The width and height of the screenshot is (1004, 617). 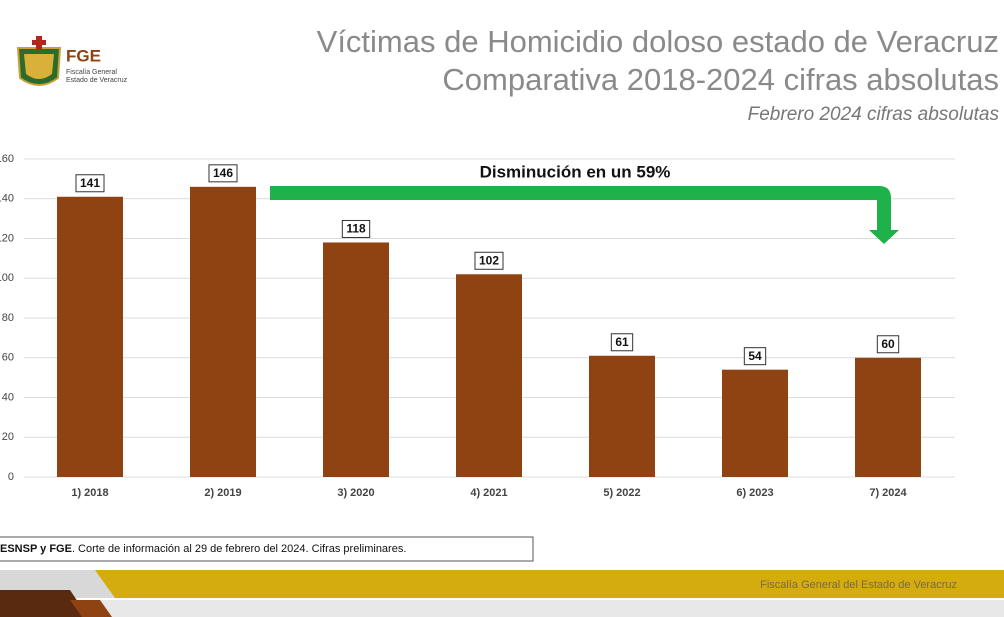 I want to click on value-label: 146, so click(x=223, y=173).